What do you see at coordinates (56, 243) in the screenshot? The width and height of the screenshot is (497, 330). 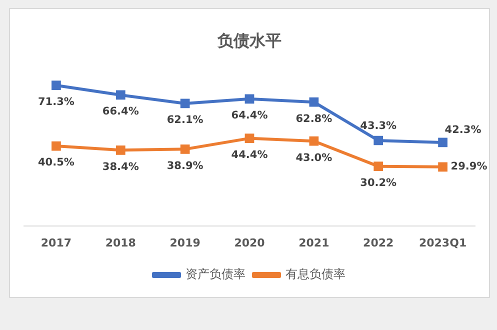 I see `x-tick-label: 2017` at bounding box center [56, 243].